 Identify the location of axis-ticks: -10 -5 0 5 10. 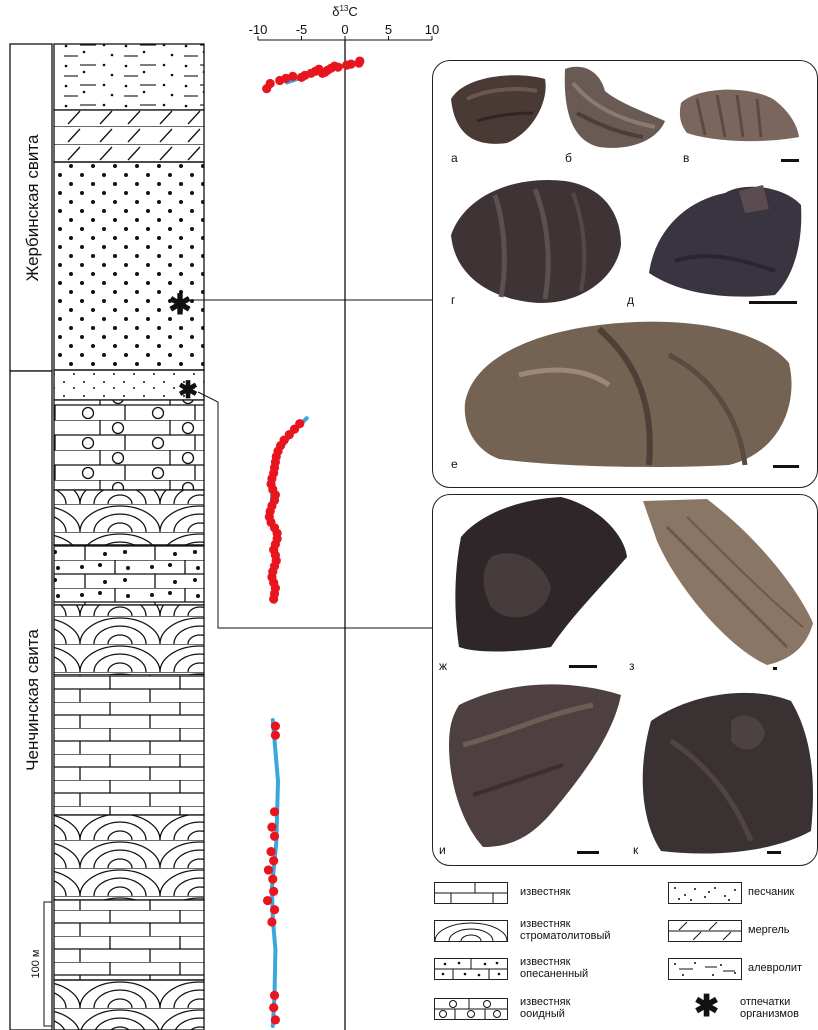
(344, 31).